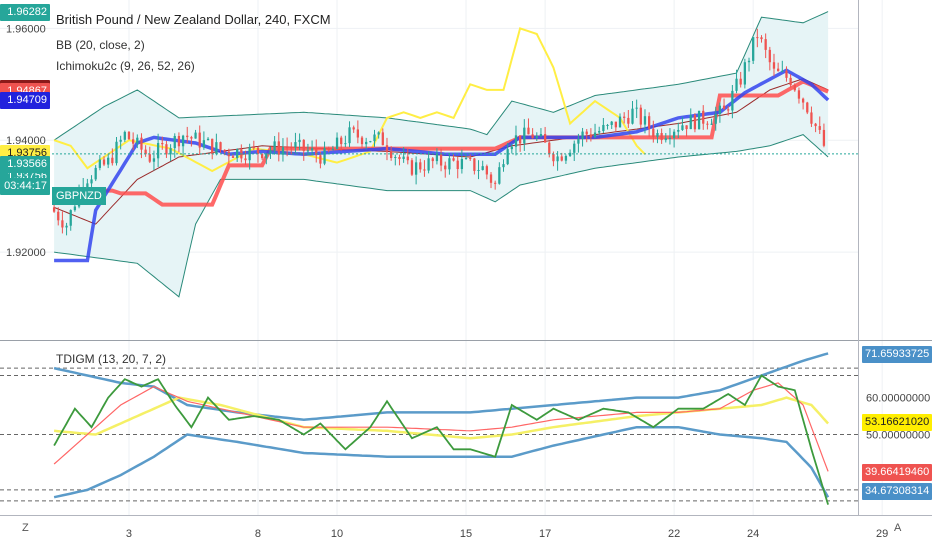 This screenshot has width=932, height=550. I want to click on auto-scale-icon: A, so click(898, 528).